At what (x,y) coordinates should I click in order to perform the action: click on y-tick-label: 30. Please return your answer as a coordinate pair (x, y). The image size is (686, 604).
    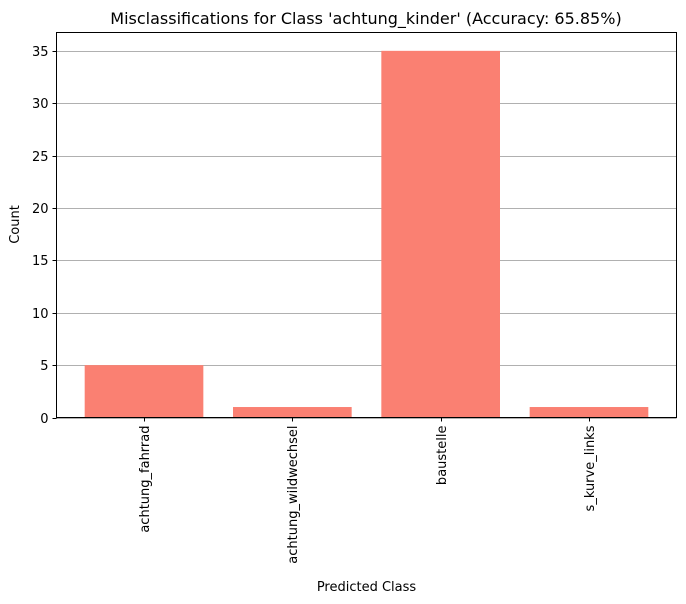
    Looking at the image, I should click on (40, 104).